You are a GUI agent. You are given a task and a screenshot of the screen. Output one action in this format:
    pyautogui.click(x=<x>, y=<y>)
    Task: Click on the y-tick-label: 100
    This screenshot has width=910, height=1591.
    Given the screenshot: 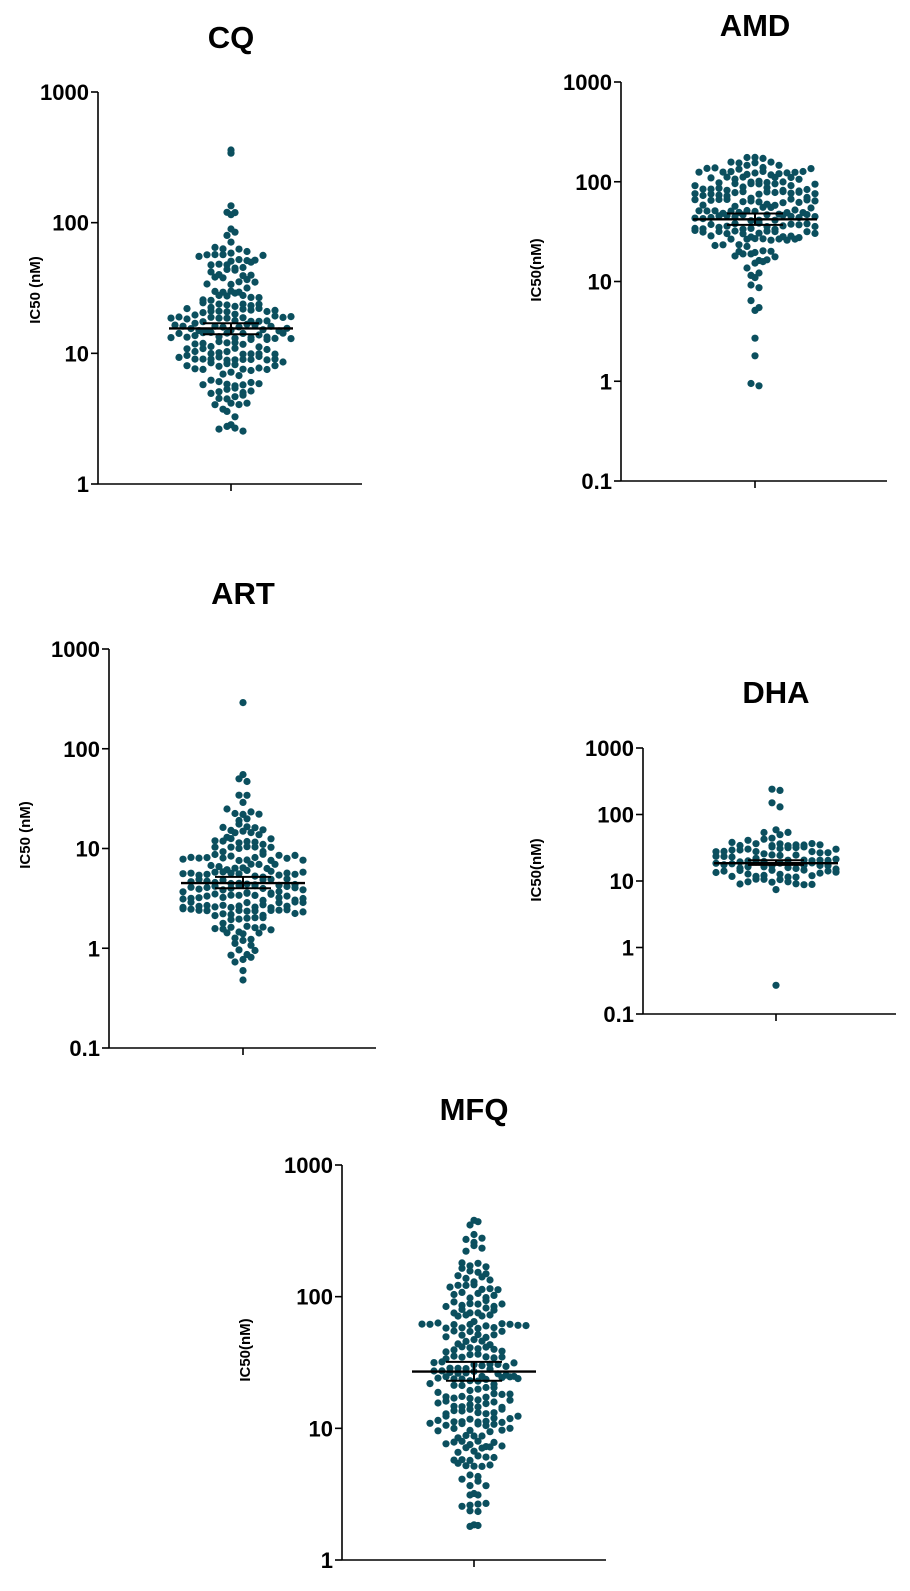 What is the action you would take?
    pyautogui.click(x=81, y=749)
    